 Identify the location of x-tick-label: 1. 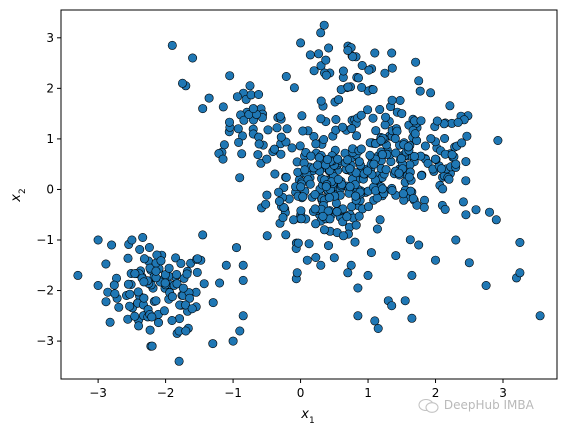
(368, 393).